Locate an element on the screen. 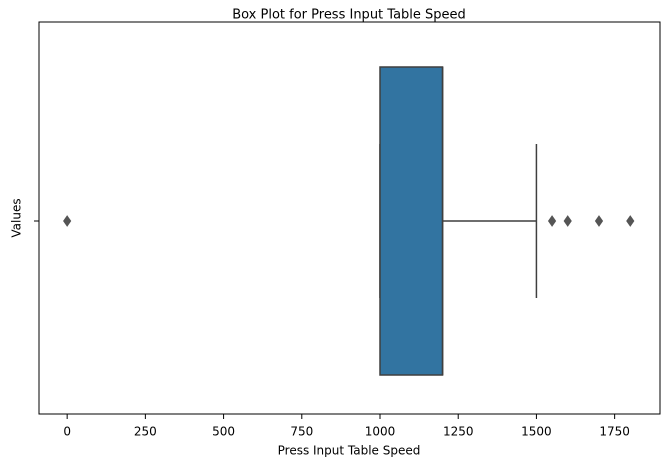  x-tick-label: 0 is located at coordinates (67, 432).